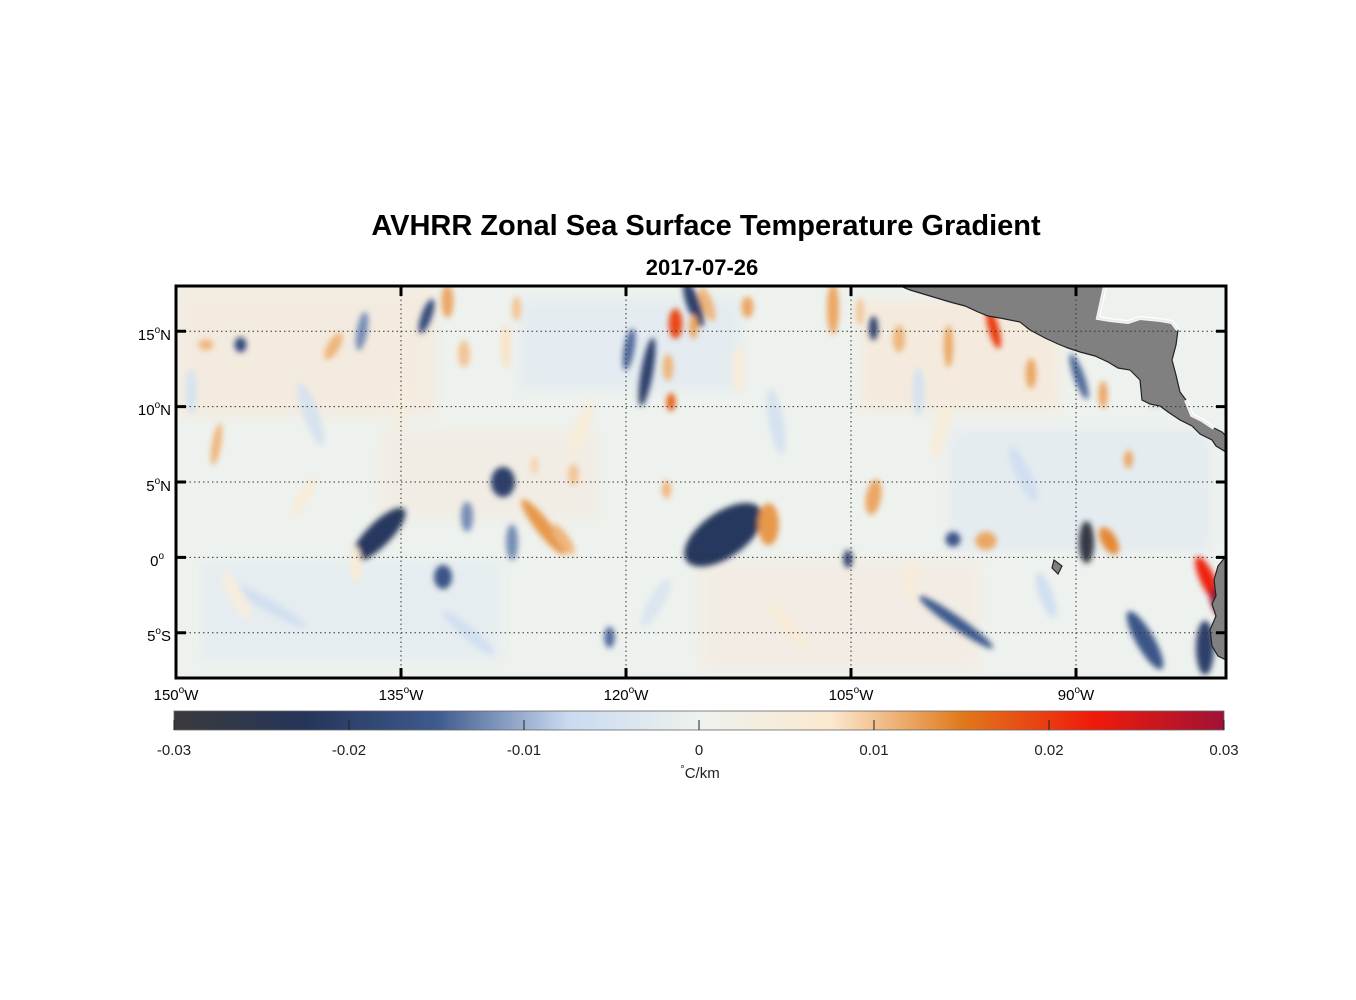  What do you see at coordinates (177, 694) in the screenshot?
I see `lon-label: 150oW` at bounding box center [177, 694].